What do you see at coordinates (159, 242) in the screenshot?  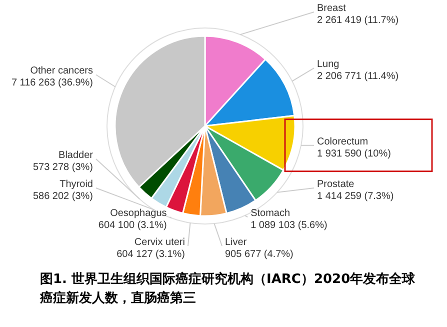 I see `slice-label: Cervix uteri` at bounding box center [159, 242].